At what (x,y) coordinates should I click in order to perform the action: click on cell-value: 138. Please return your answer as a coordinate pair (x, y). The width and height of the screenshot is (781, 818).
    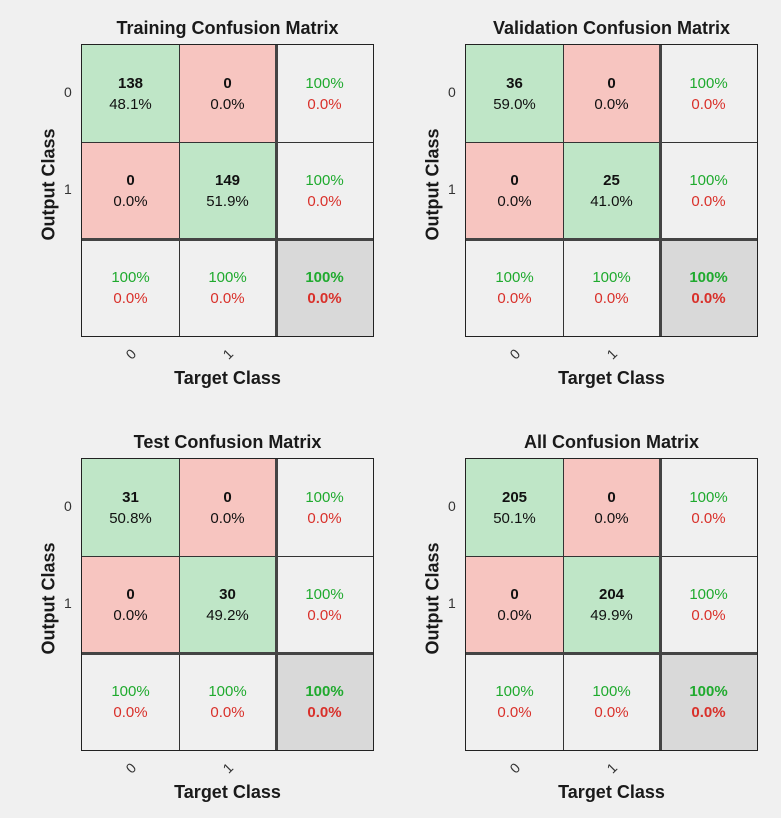
    Looking at the image, I should click on (130, 83).